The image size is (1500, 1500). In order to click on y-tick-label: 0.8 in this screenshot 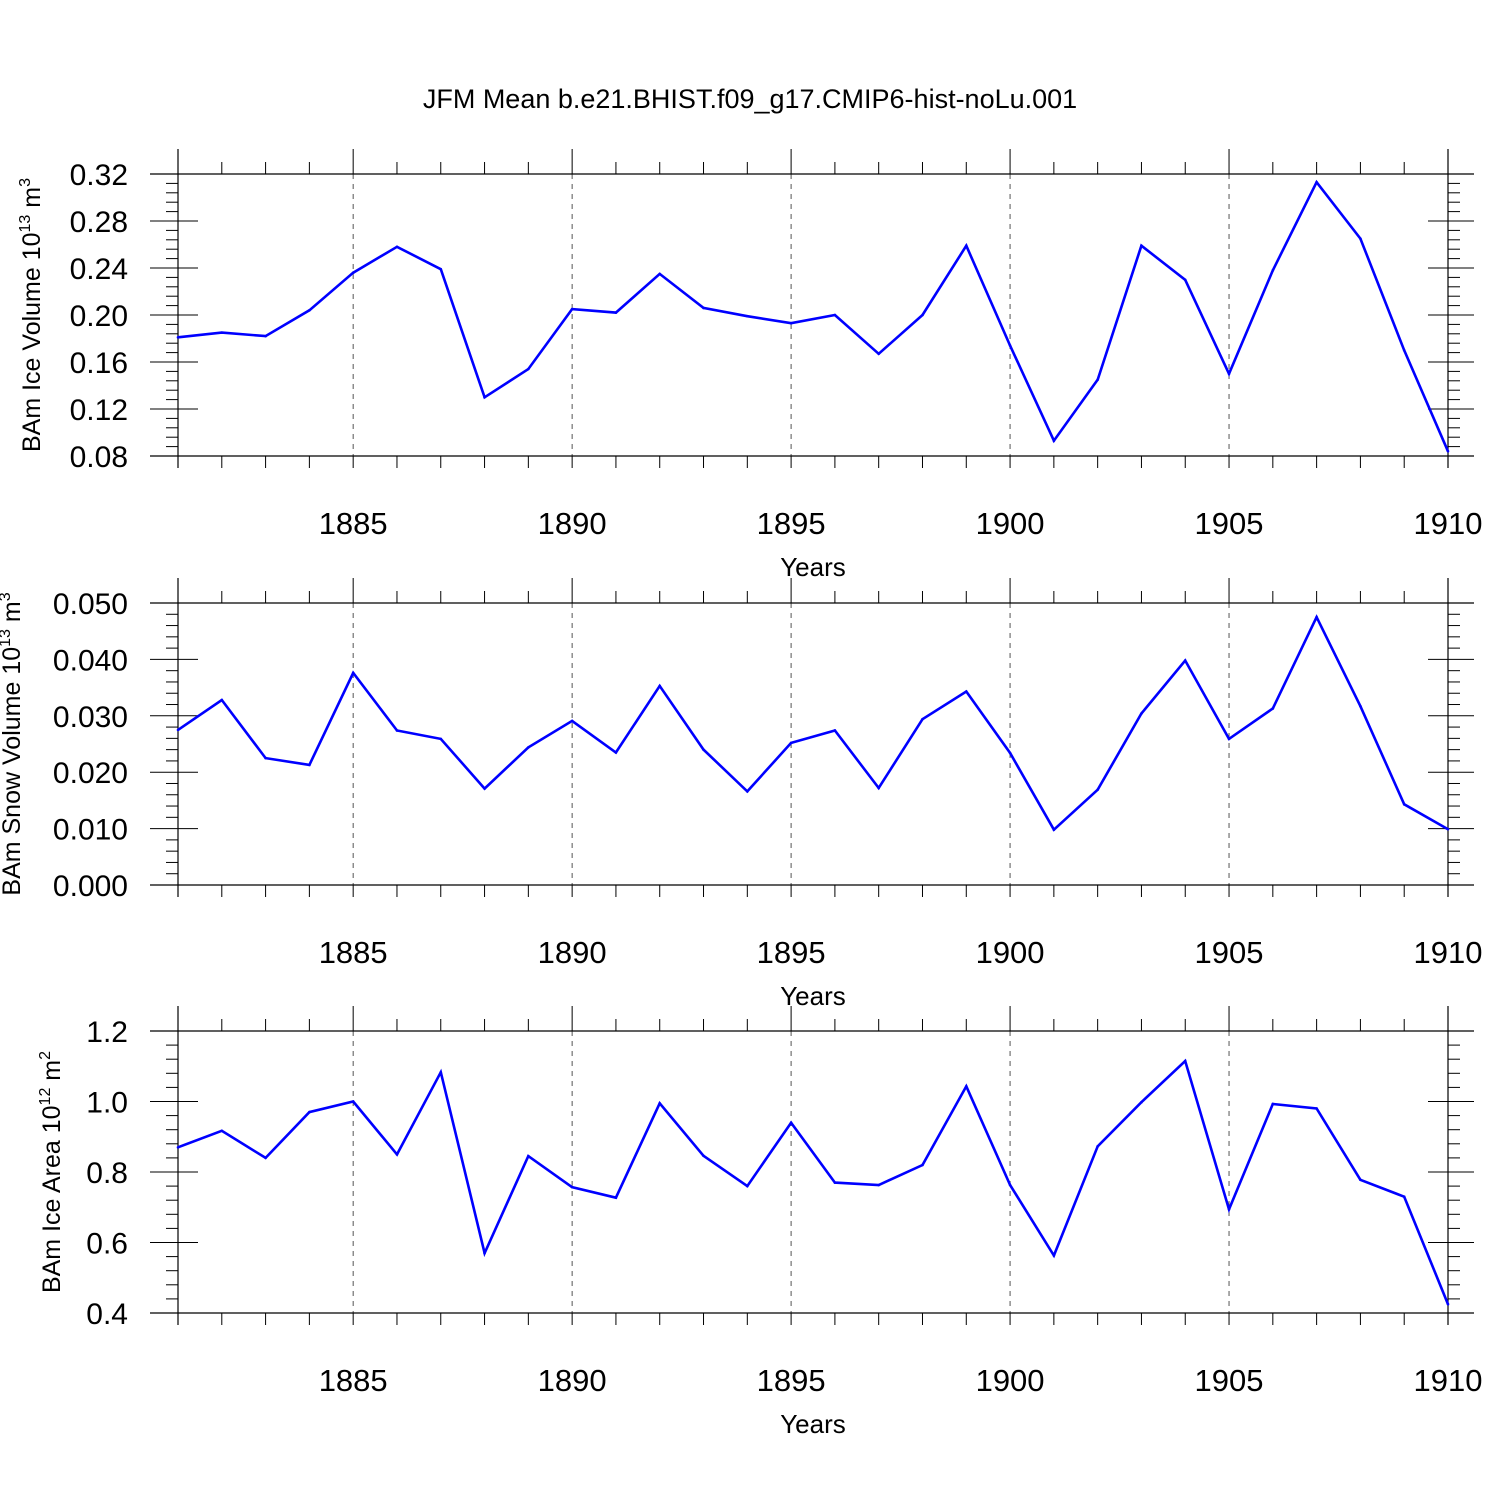, I will do `click(107, 1173)`.